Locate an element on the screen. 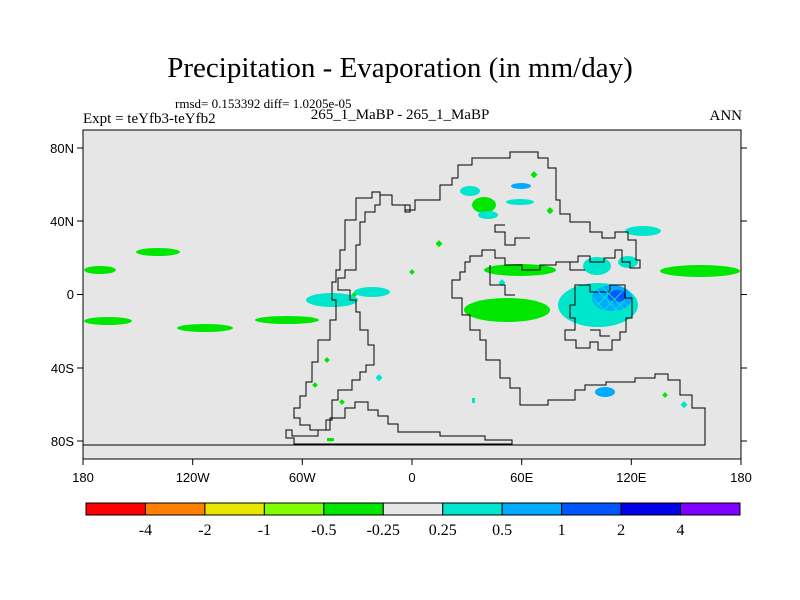  colorbar-label: 0.5 is located at coordinates (502, 530).